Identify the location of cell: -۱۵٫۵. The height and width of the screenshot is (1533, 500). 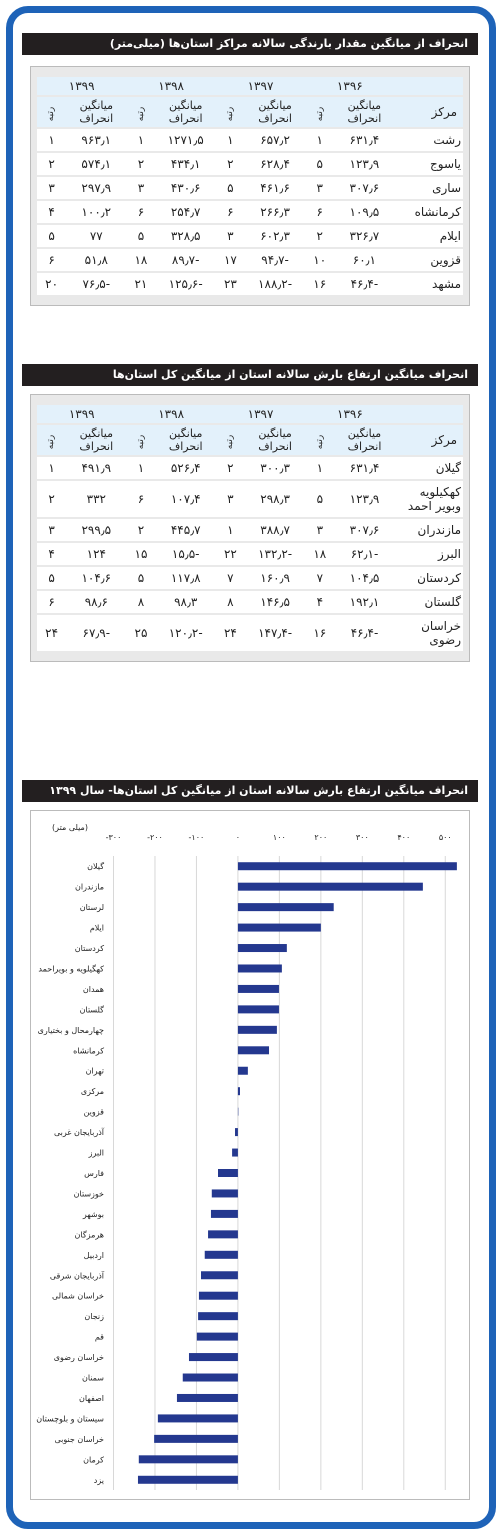
(185, 554).